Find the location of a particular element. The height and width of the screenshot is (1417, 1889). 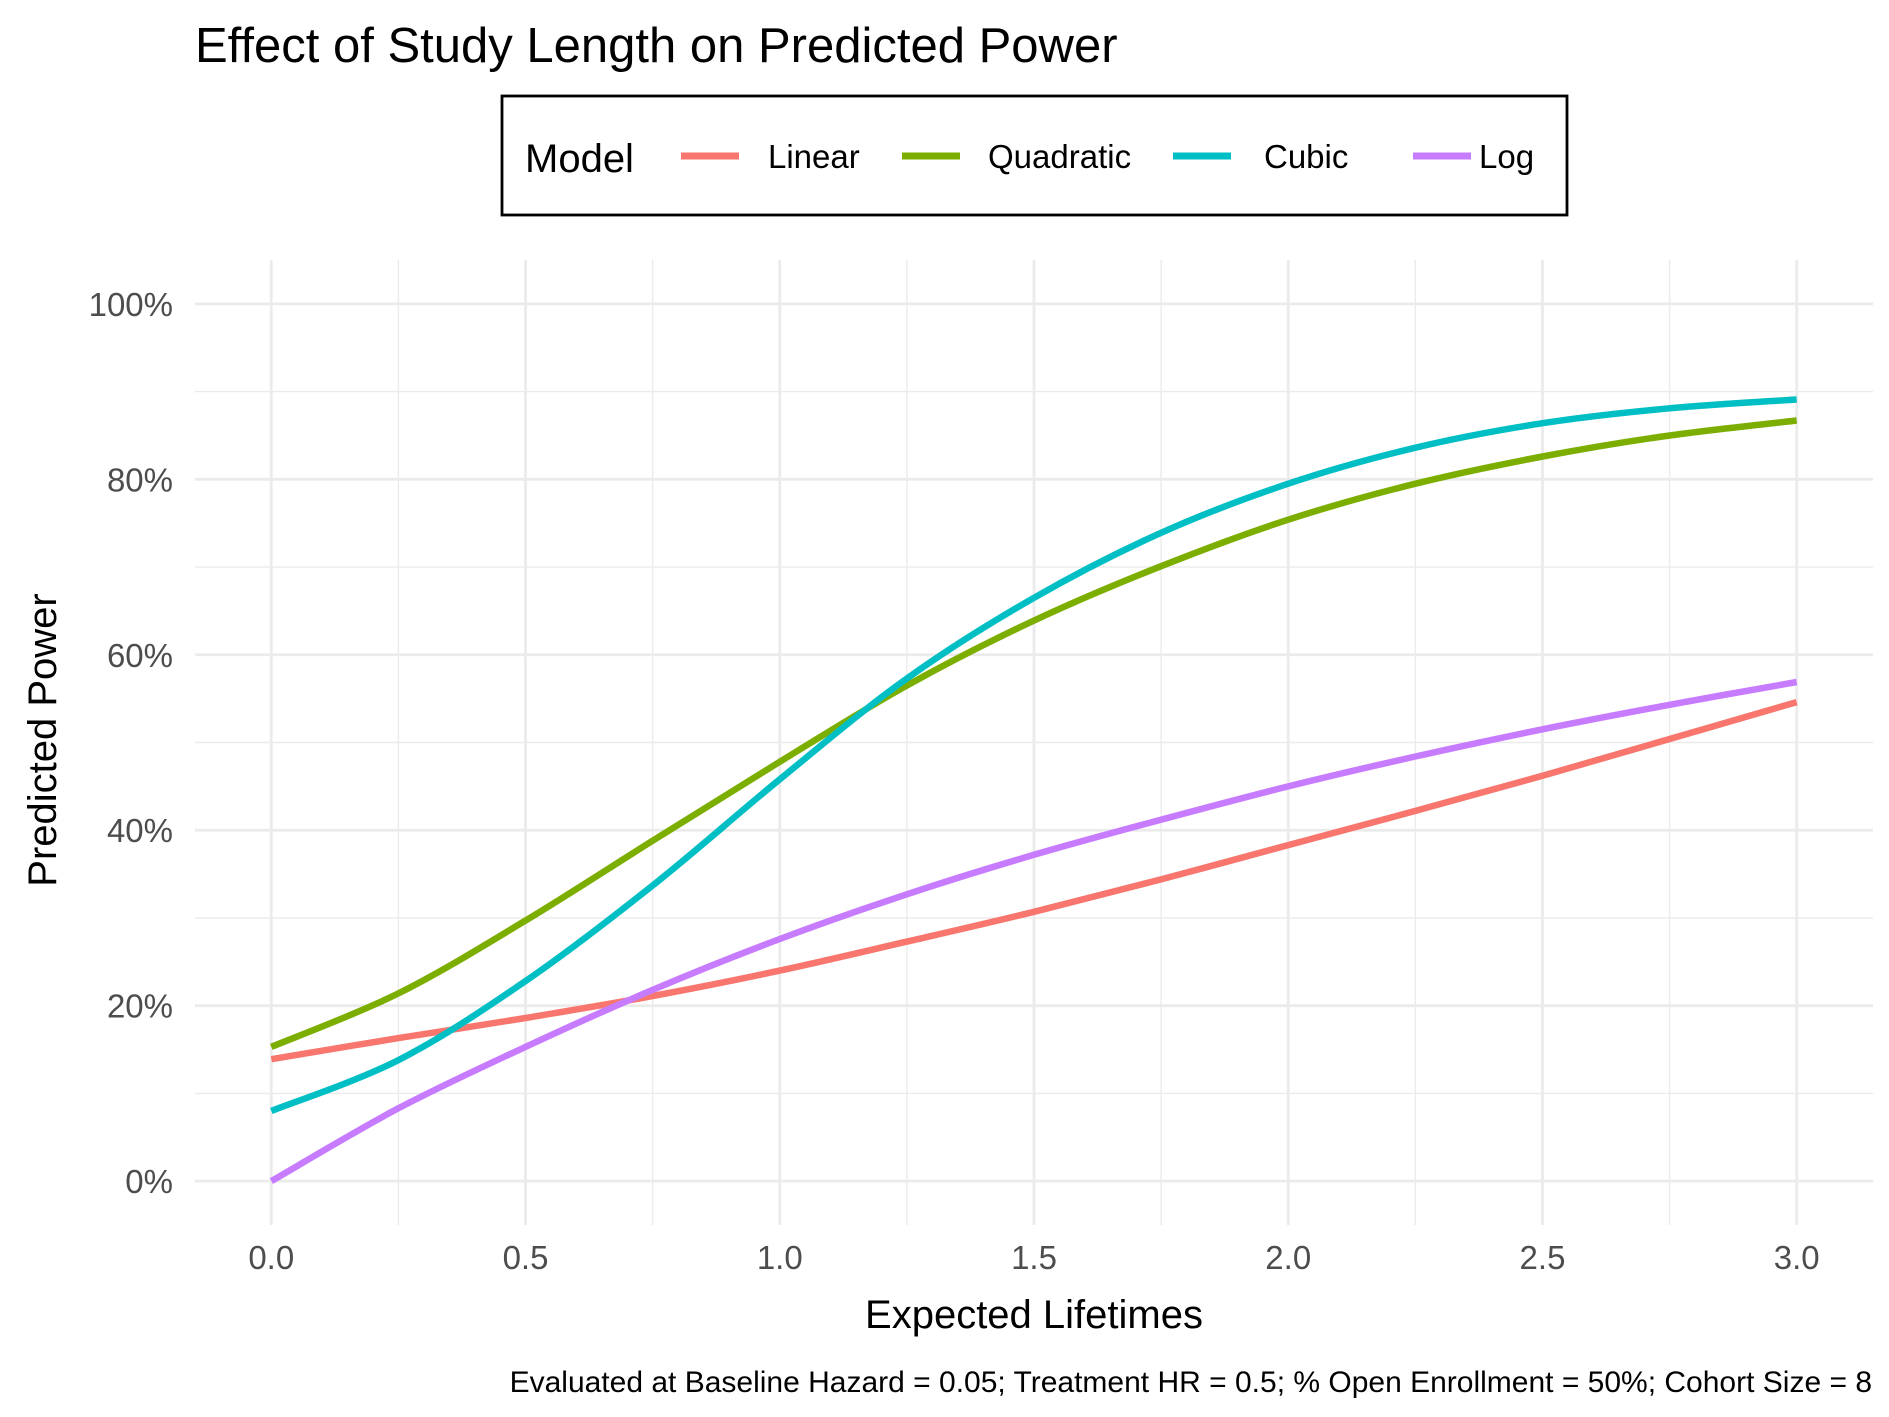

x-tick-label: 1.0 is located at coordinates (780, 1257).